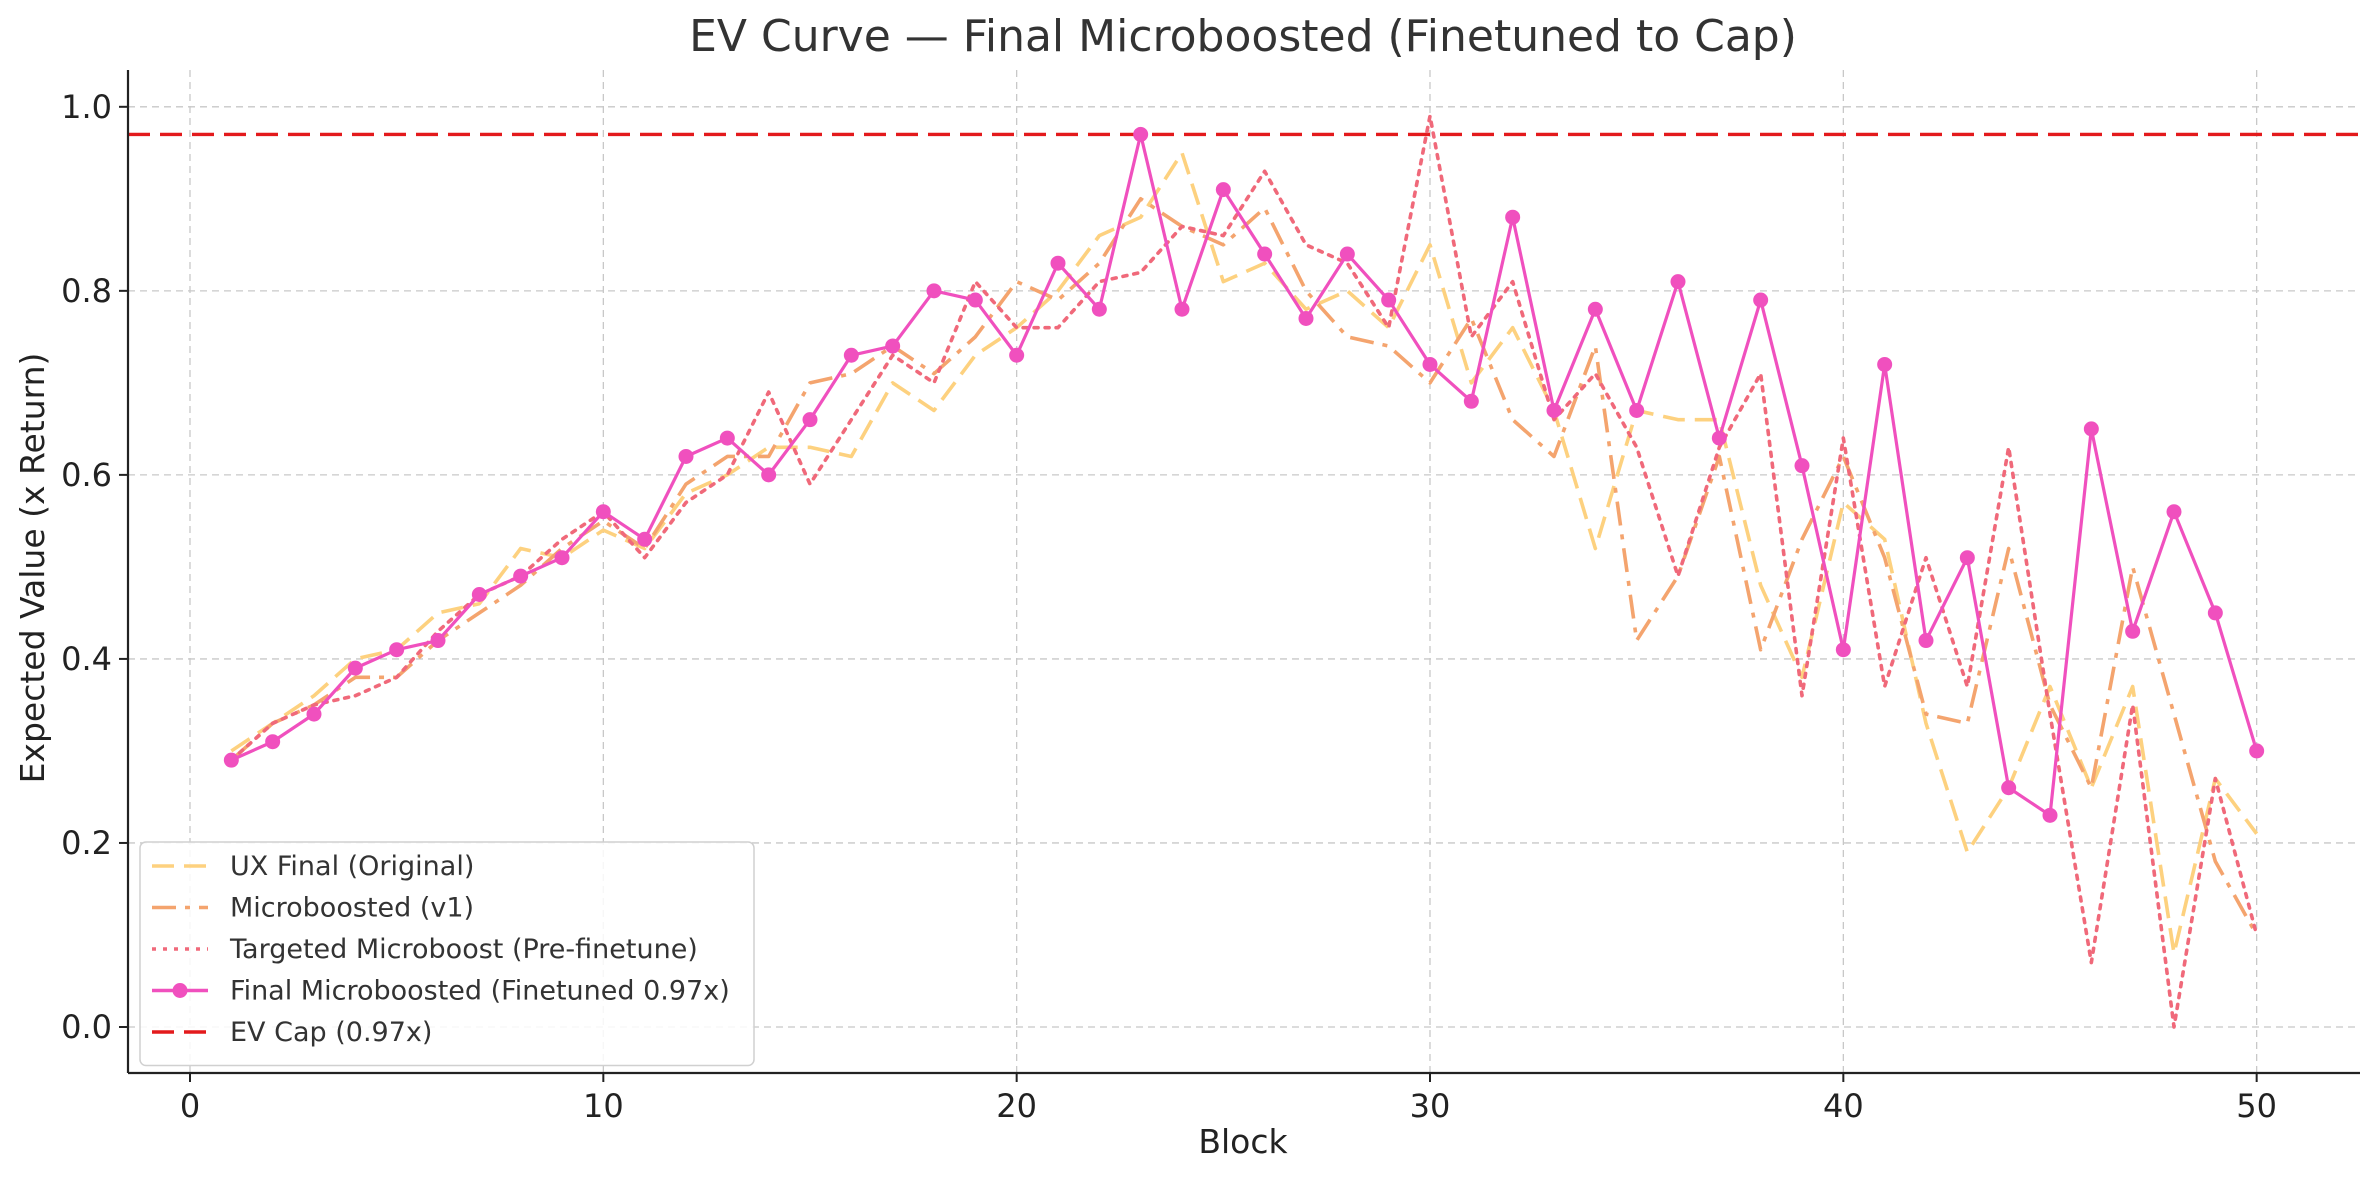  I want to click on y-tick-label: 0.8, so click(86, 291).